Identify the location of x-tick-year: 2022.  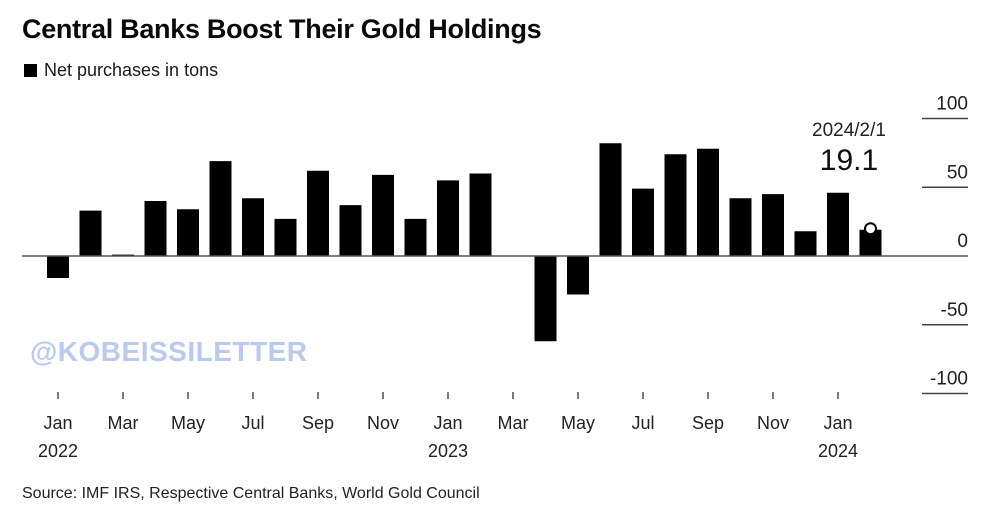
(58, 451).